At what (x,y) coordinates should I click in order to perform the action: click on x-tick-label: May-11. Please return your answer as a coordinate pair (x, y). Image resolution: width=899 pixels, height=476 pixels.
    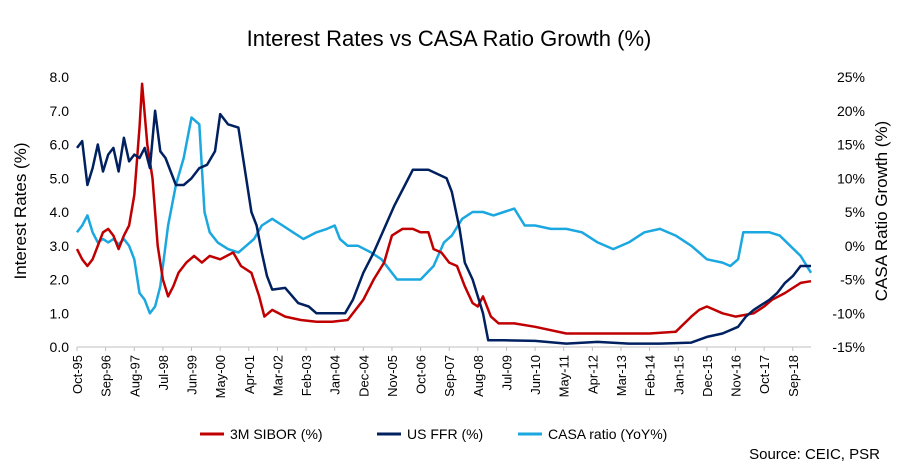
    Looking at the image, I should click on (564, 376).